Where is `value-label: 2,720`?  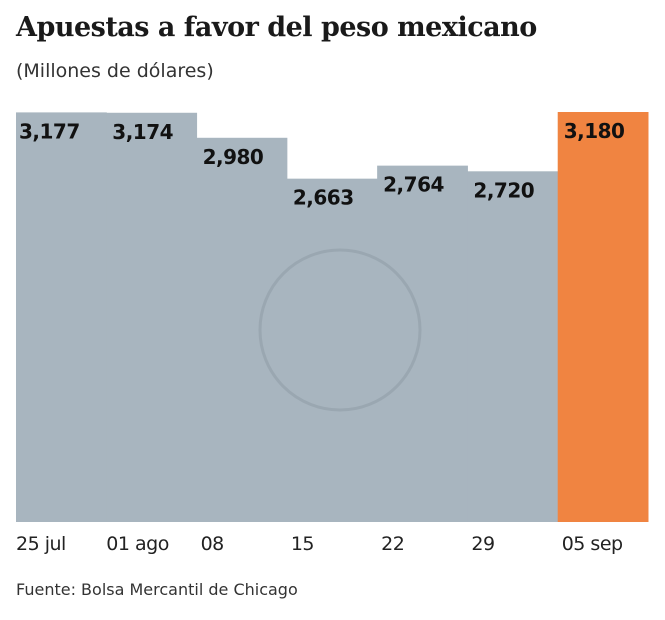
value-label: 2,720 is located at coordinates (503, 190).